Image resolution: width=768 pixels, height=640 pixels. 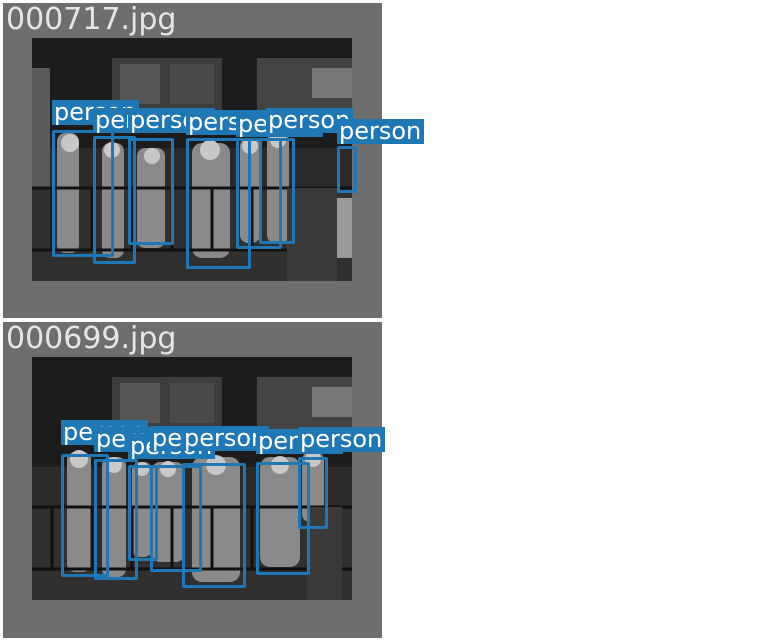 What do you see at coordinates (91, 19) in the screenshot?
I see `image-filename: 000717.jpg` at bounding box center [91, 19].